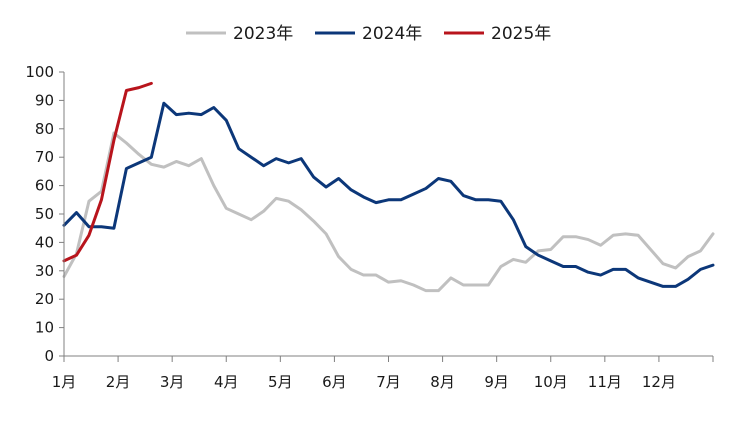 The height and width of the screenshot is (422, 729). I want to click on y-tick-label: 70, so click(44, 157).